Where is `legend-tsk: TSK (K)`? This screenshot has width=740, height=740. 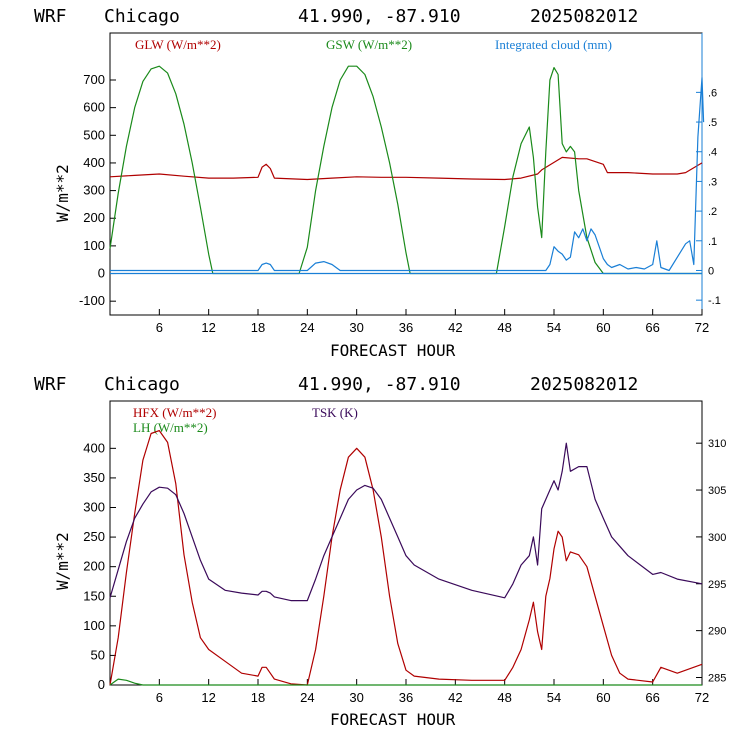 legend-tsk: TSK (K) is located at coordinates (335, 412).